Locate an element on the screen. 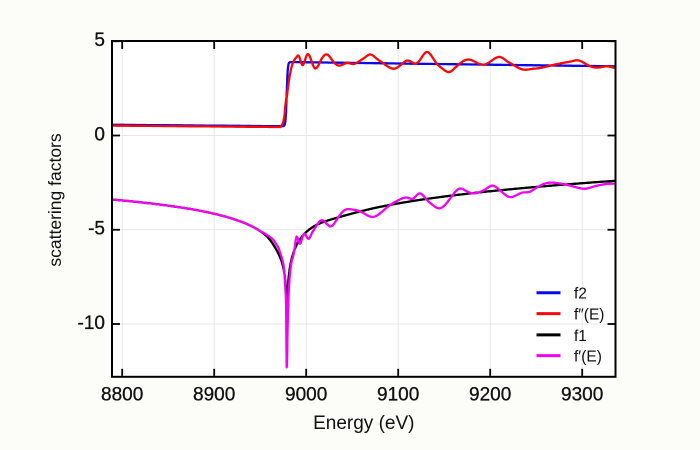 The height and width of the screenshot is (450, 700). svg-text: 8900 is located at coordinates (214, 395).